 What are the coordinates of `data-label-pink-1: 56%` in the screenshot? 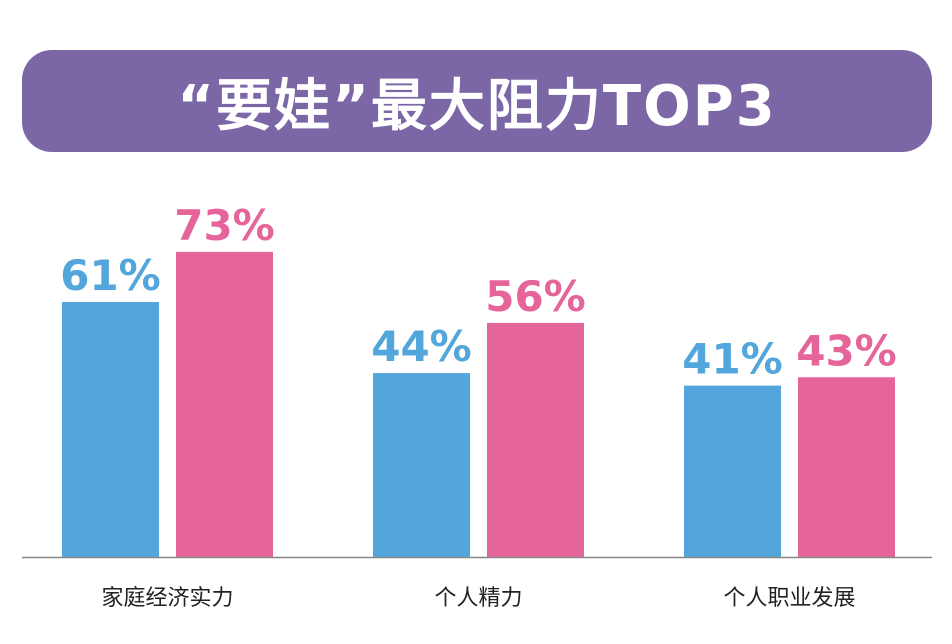 It's located at (535, 296).